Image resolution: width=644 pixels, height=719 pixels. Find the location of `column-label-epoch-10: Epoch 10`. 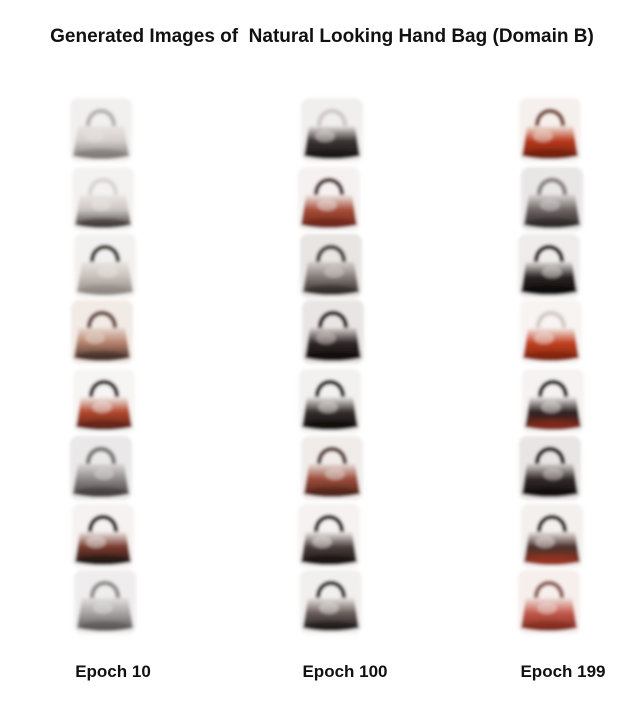

column-label-epoch-10: Epoch 10 is located at coordinates (113, 671).